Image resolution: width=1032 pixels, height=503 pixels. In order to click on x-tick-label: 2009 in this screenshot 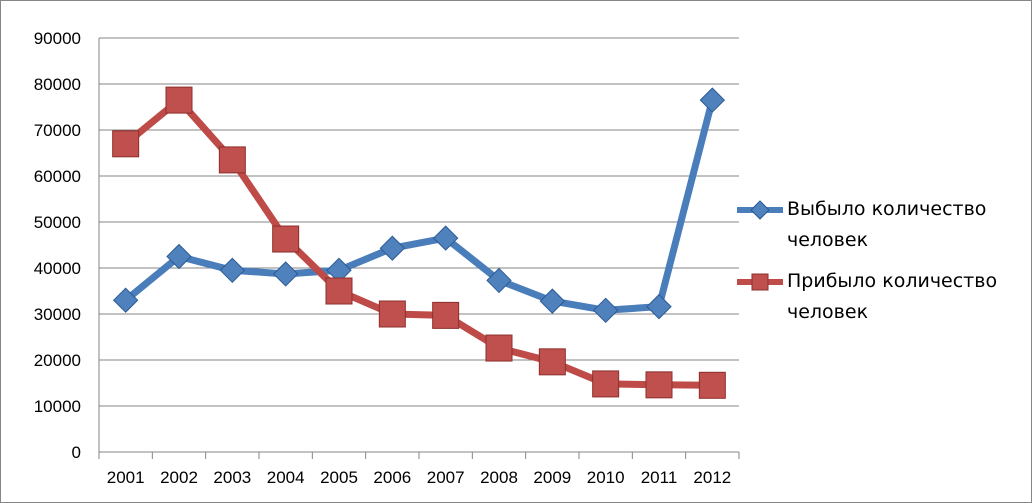, I will do `click(552, 477)`.